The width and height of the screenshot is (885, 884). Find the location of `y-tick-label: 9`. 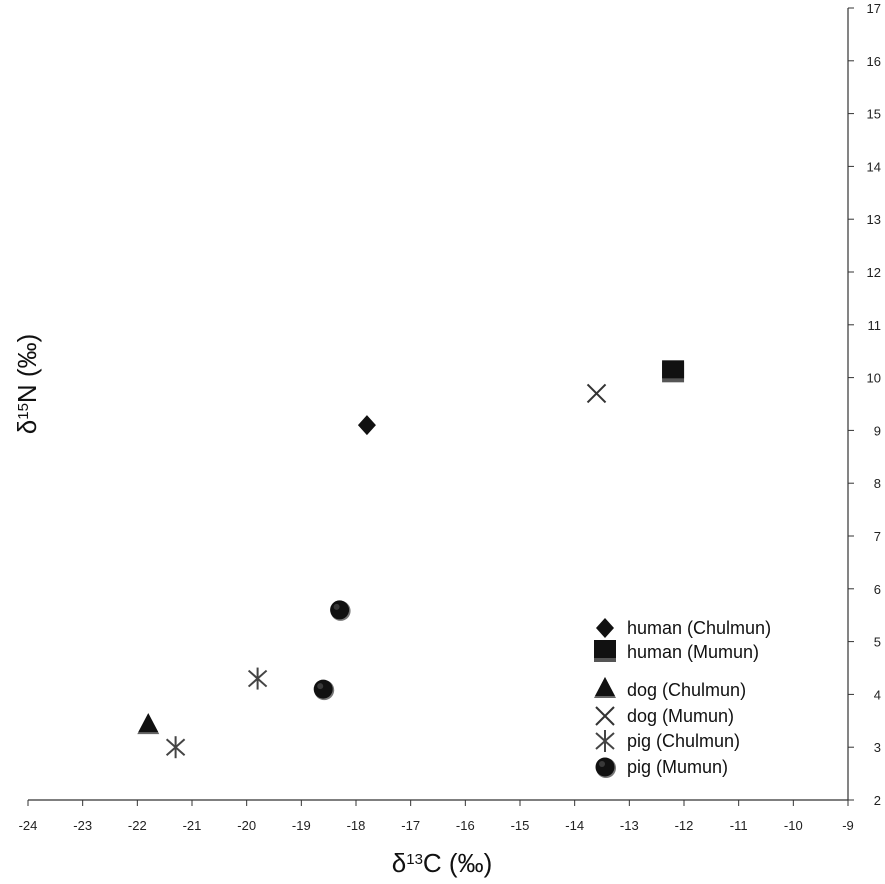

y-tick-label: 9 is located at coordinates (877, 430).